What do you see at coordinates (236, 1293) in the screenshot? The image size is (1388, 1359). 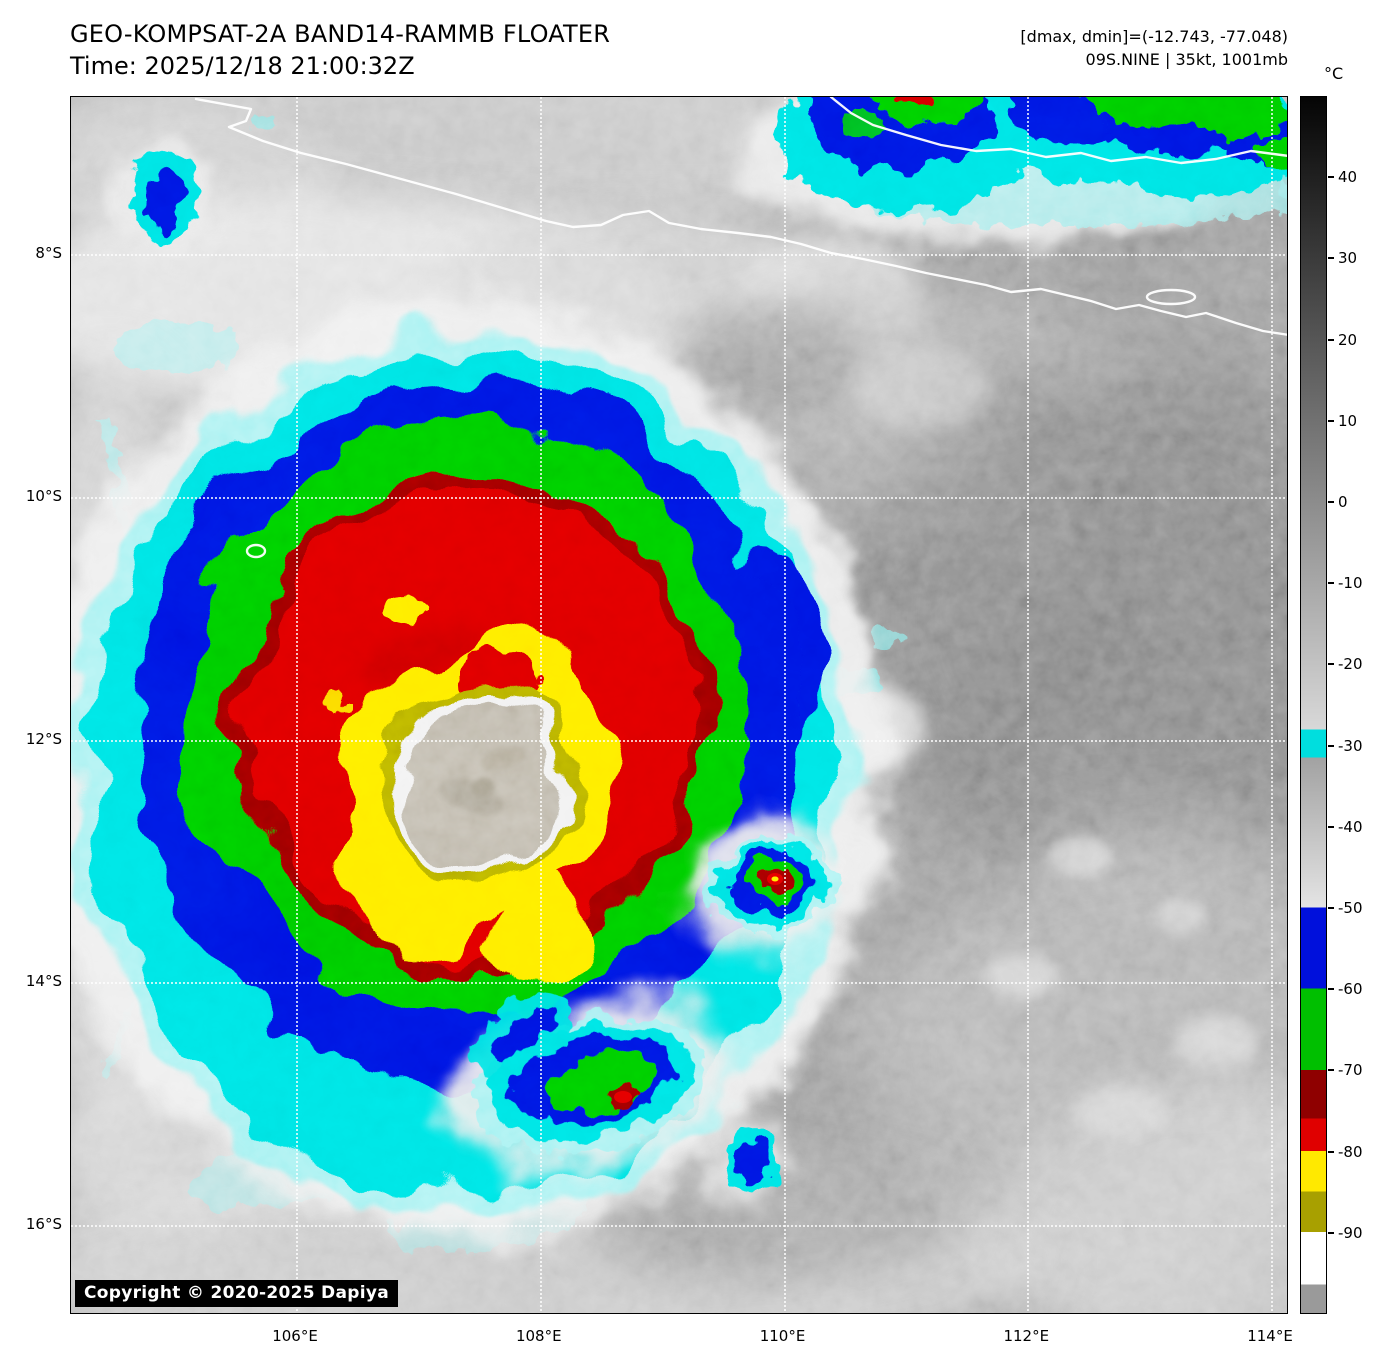 I see `copyright-badge: Copyright © 2020-2025 Dapiya` at bounding box center [236, 1293].